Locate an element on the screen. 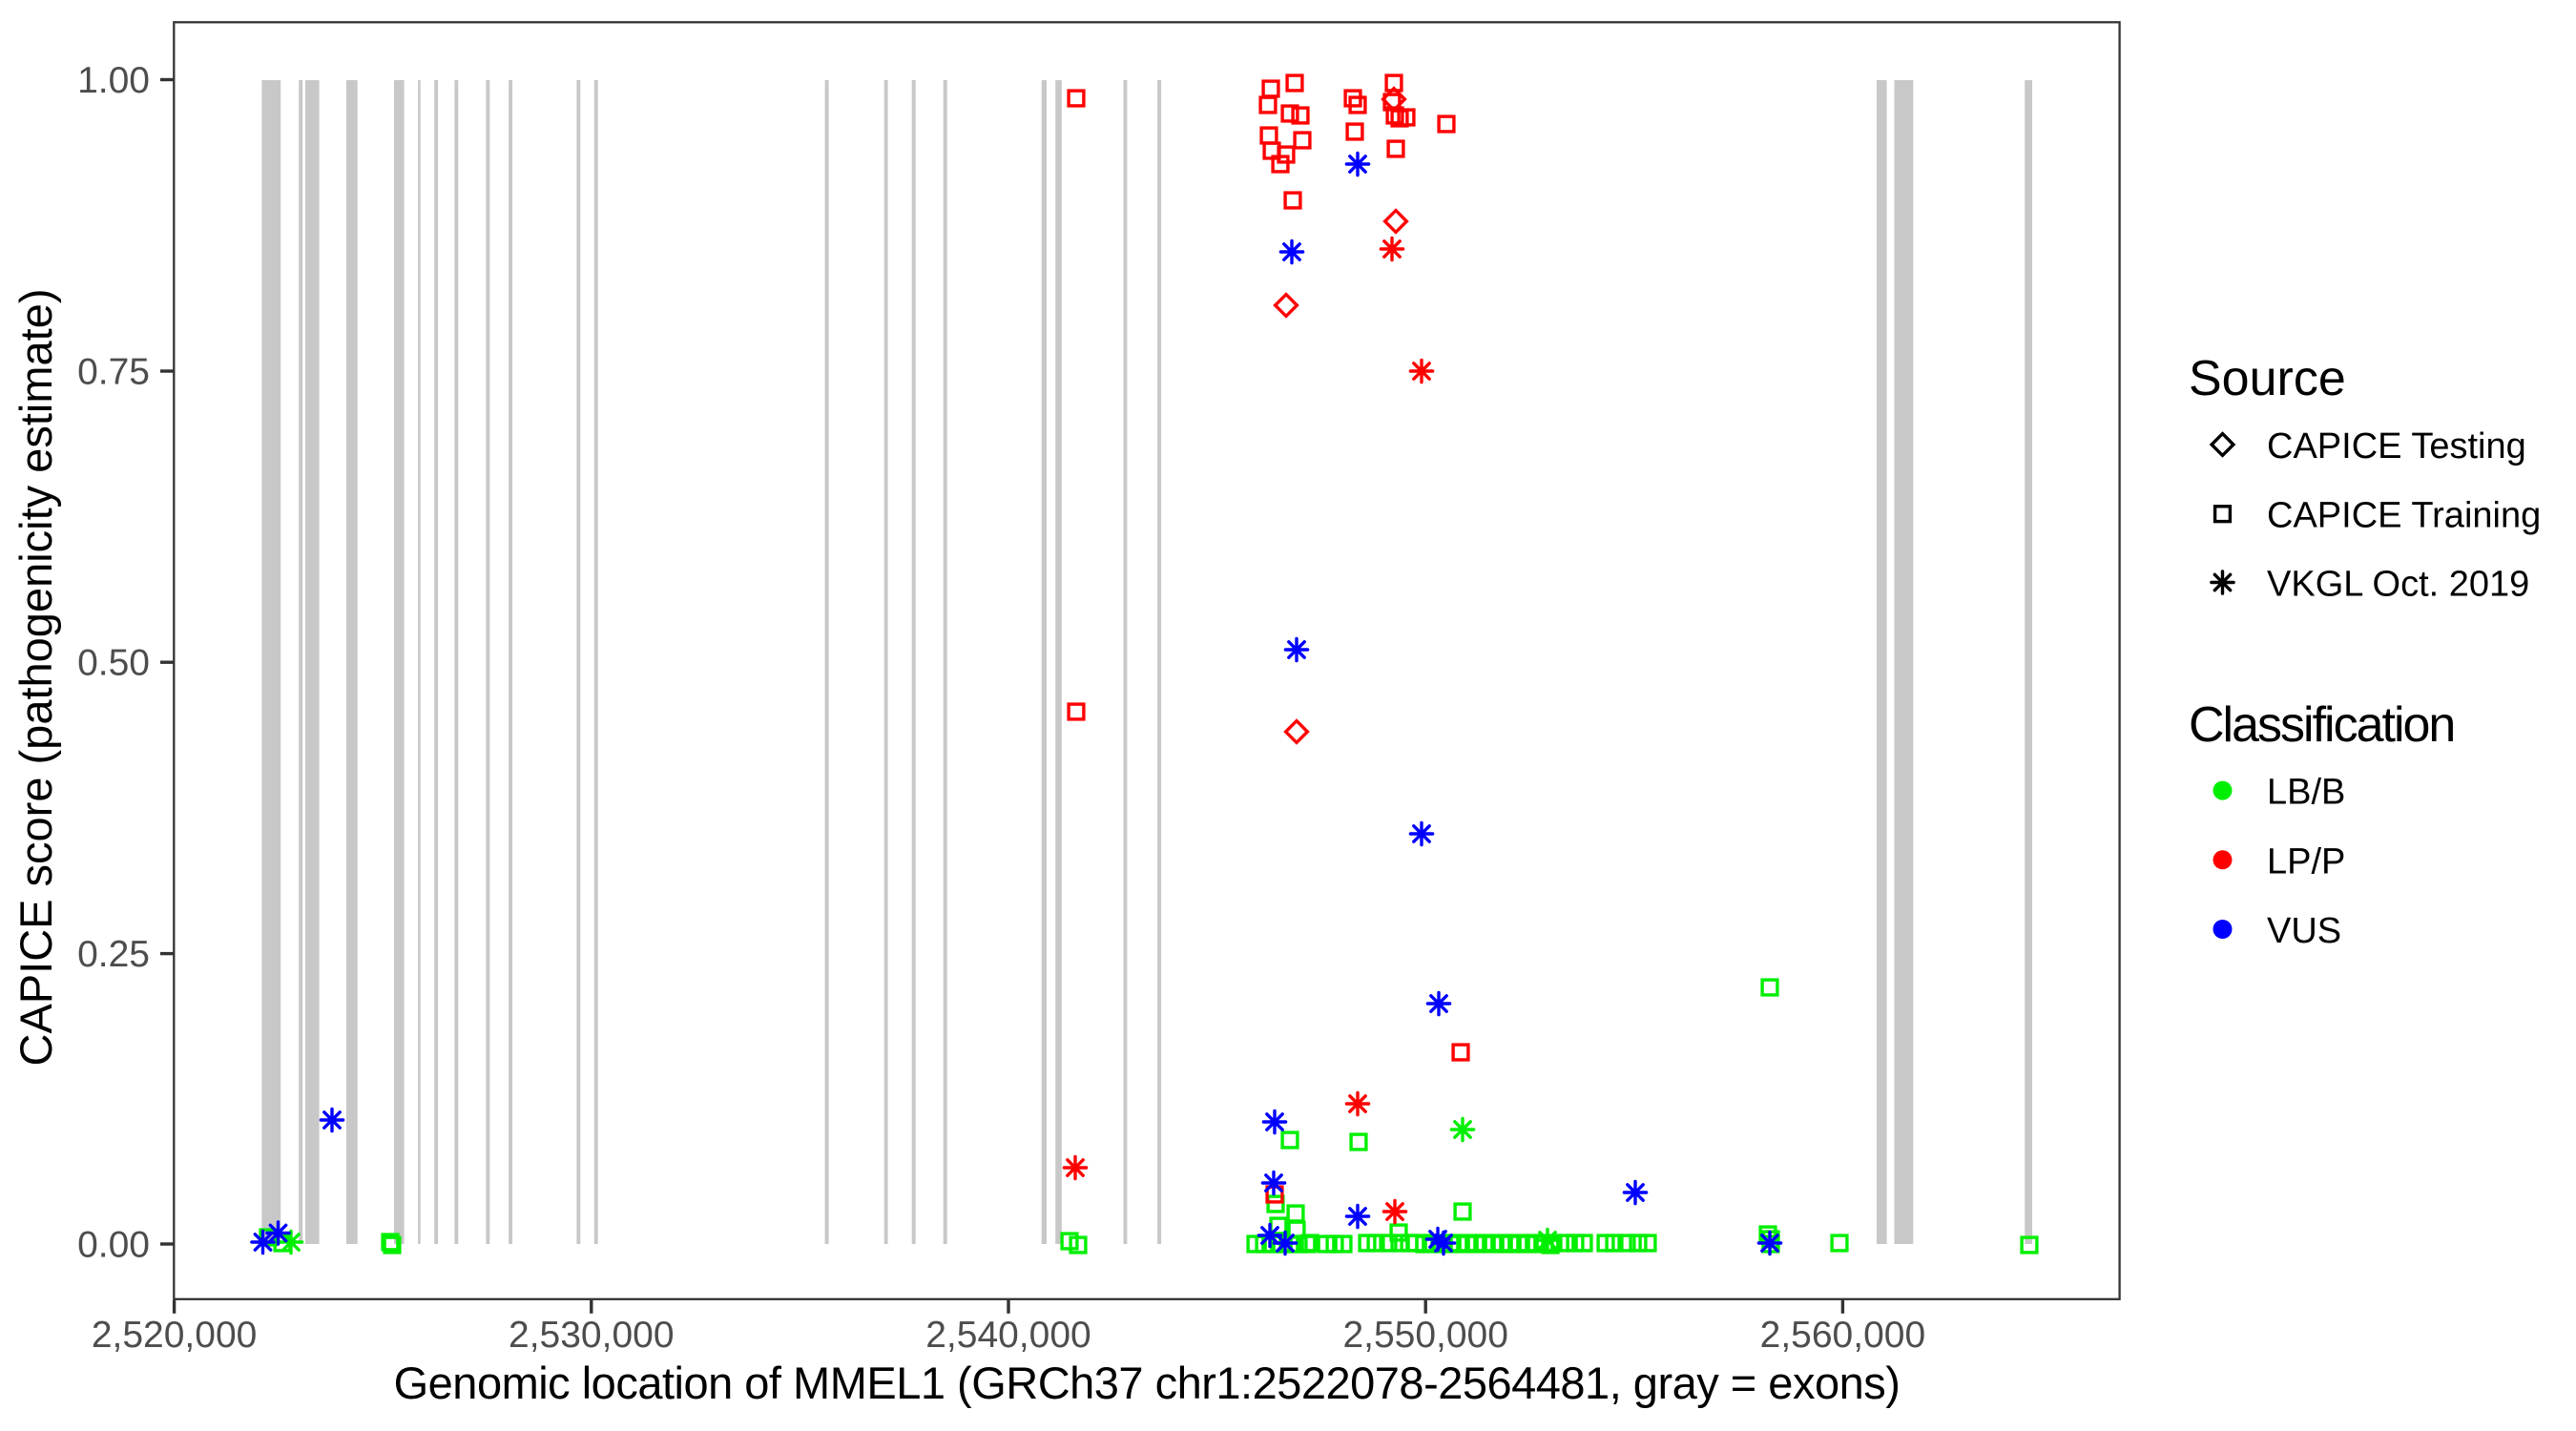 Image resolution: width=2576 pixels, height=1431 pixels. svg-text: 2,550,000 is located at coordinates (1425, 1335).